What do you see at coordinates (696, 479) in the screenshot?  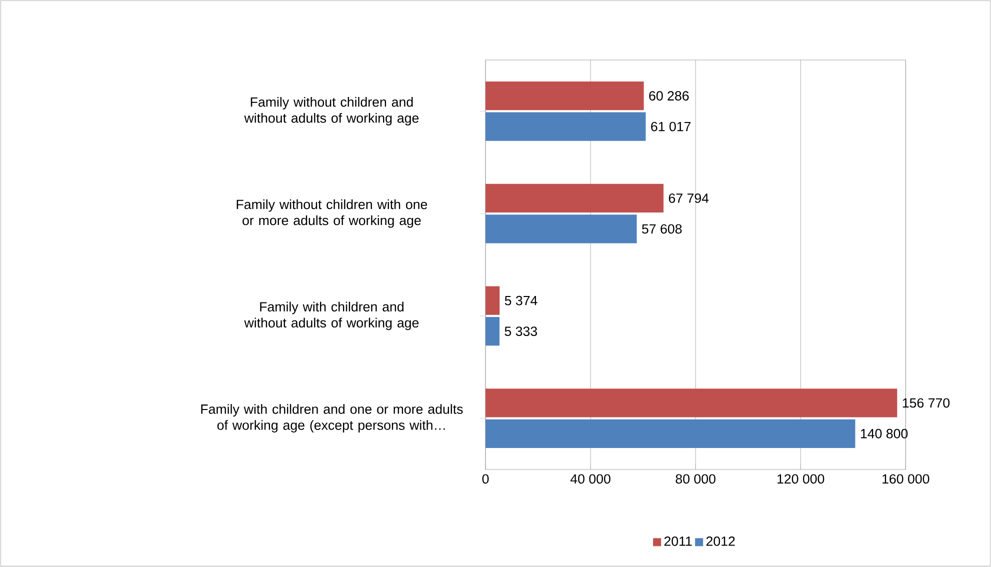 I see `x-tick-label: 80 000` at bounding box center [696, 479].